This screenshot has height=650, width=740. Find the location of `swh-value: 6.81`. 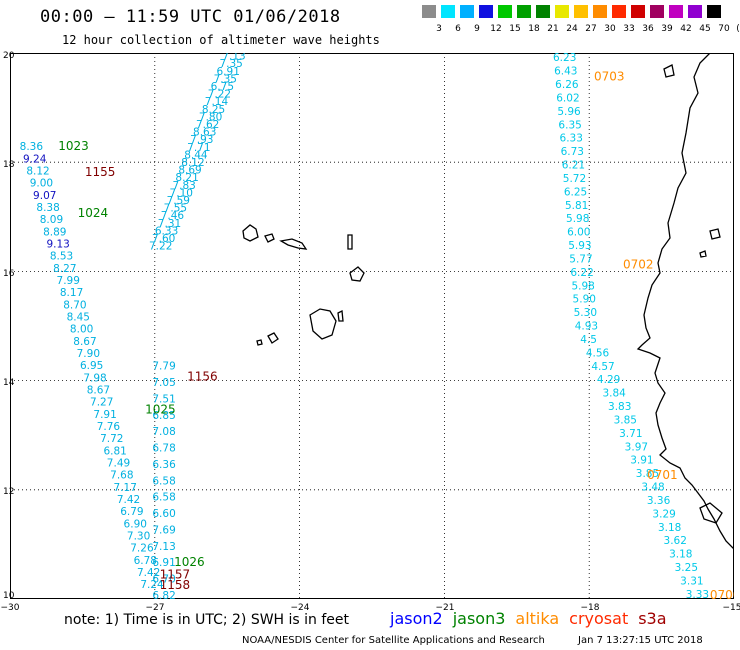

swh-value: 6.81 is located at coordinates (114, 451).